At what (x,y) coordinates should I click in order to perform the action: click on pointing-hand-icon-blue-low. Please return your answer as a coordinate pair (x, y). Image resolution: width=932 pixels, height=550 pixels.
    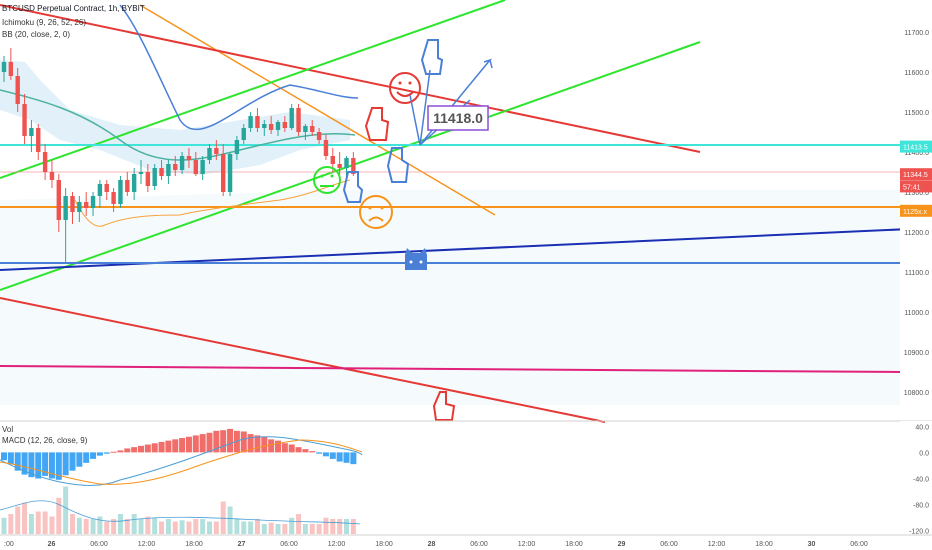
    Looking at the image, I should click on (353, 187).